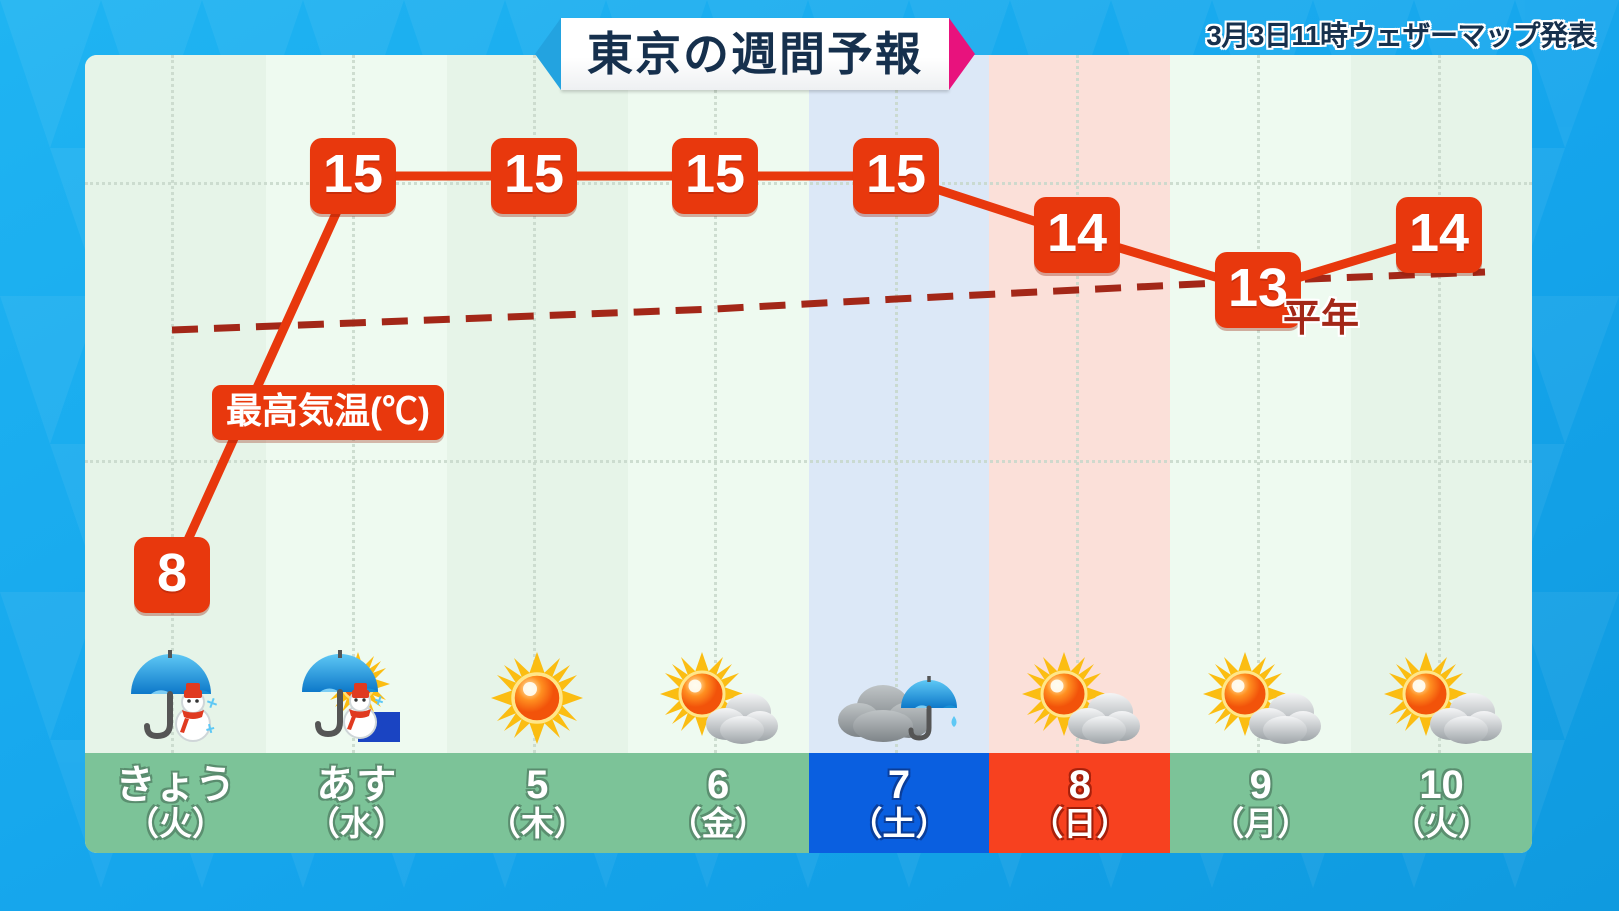 This screenshot has width=1619, height=911. I want to click on temp-chip-4: 15, so click(896, 176).